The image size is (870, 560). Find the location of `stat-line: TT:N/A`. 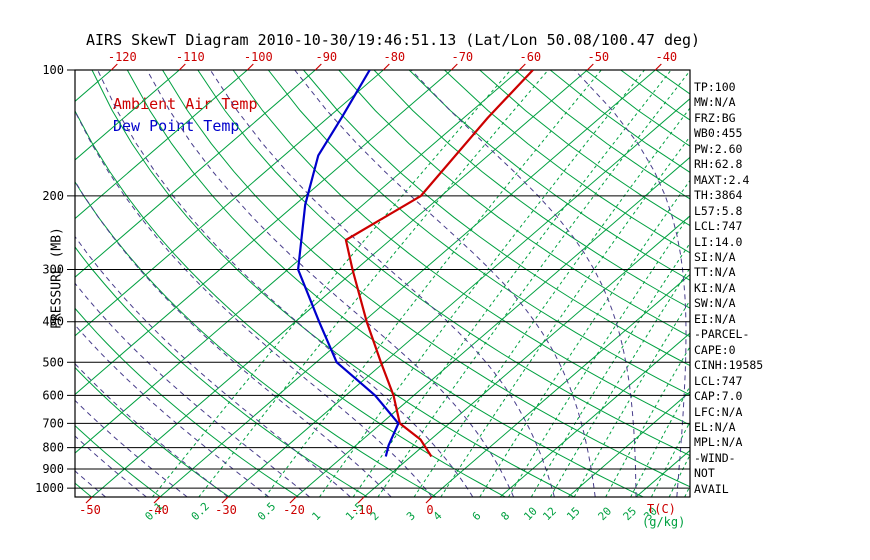

stat-line: TT:N/A is located at coordinates (715, 272).